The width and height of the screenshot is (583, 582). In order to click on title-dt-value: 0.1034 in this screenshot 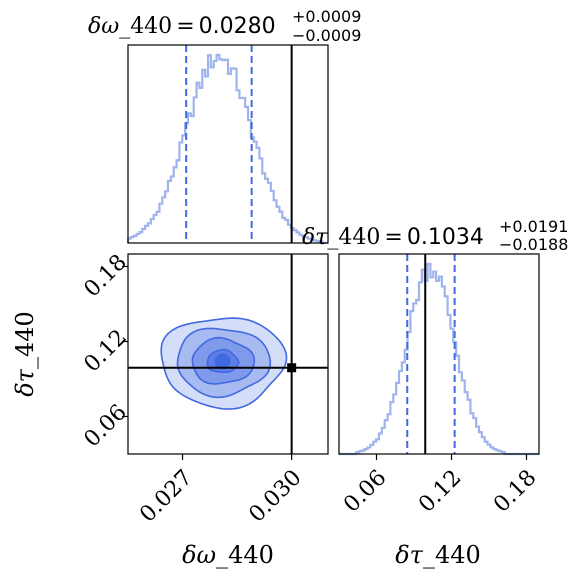, I will do `click(445, 237)`.